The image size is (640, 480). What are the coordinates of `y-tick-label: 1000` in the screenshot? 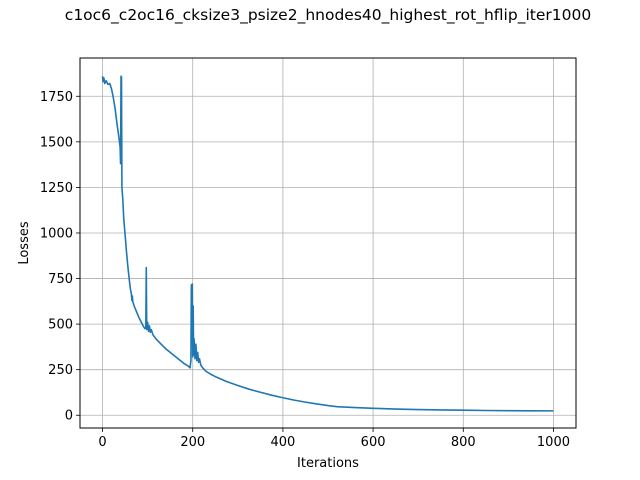 It's located at (56, 233).